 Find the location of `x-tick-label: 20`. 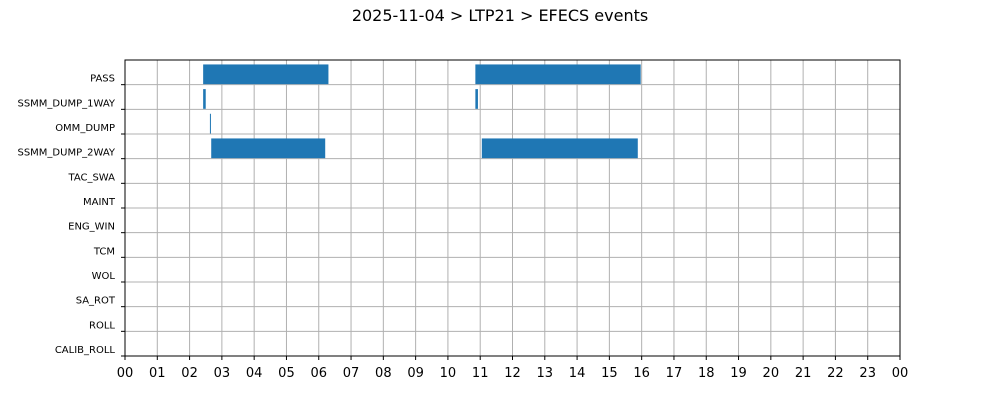

x-tick-label: 20 is located at coordinates (771, 373).